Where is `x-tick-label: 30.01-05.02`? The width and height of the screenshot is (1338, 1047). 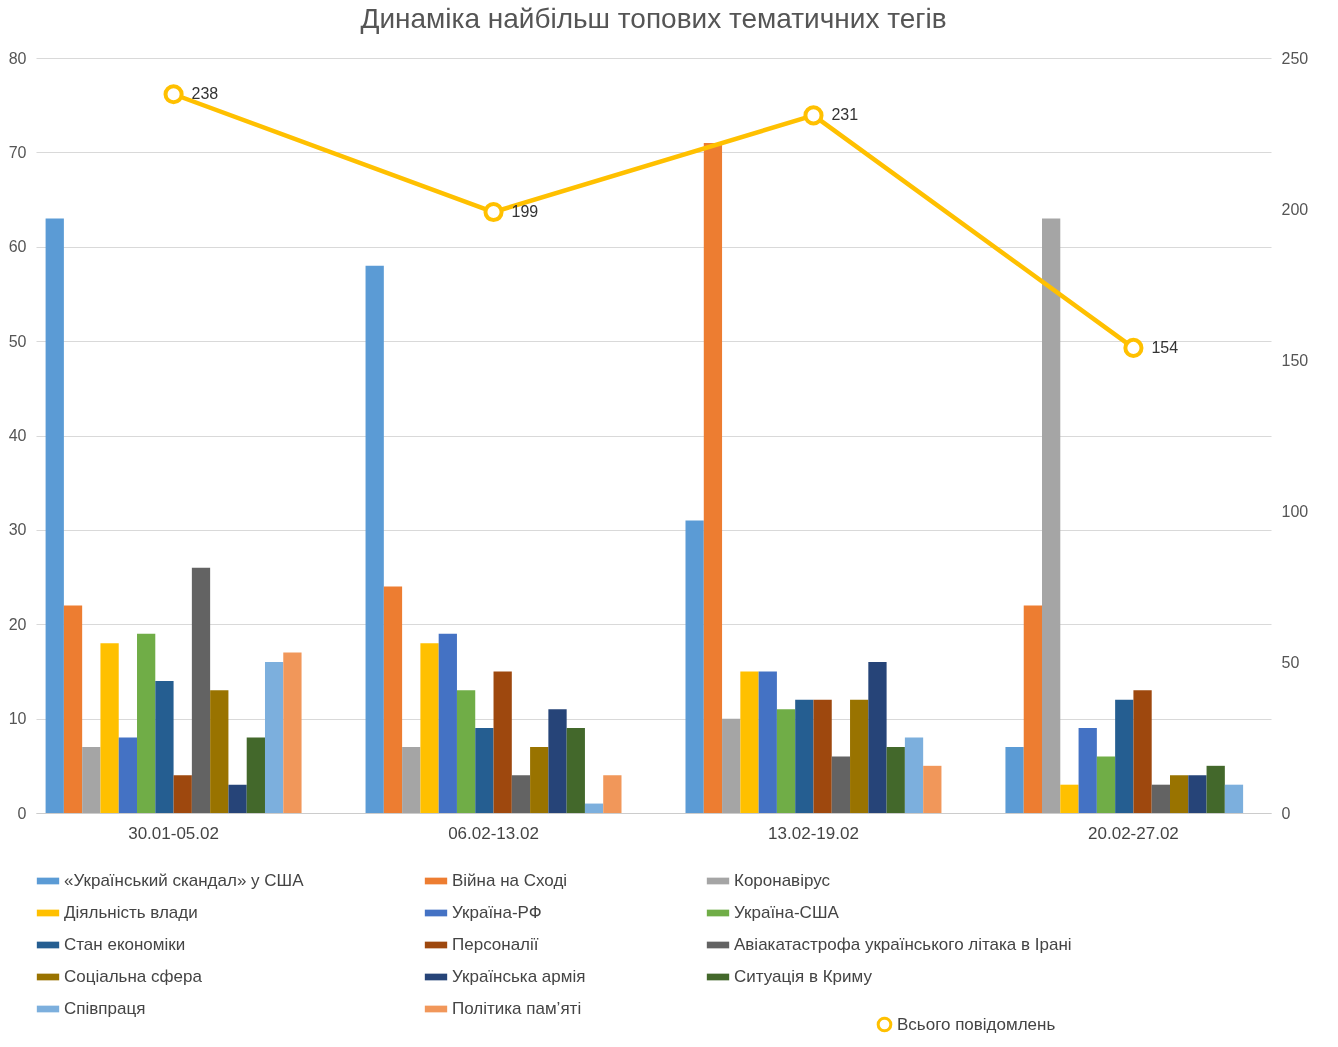
x-tick-label: 30.01-05.02 is located at coordinates (173, 833).